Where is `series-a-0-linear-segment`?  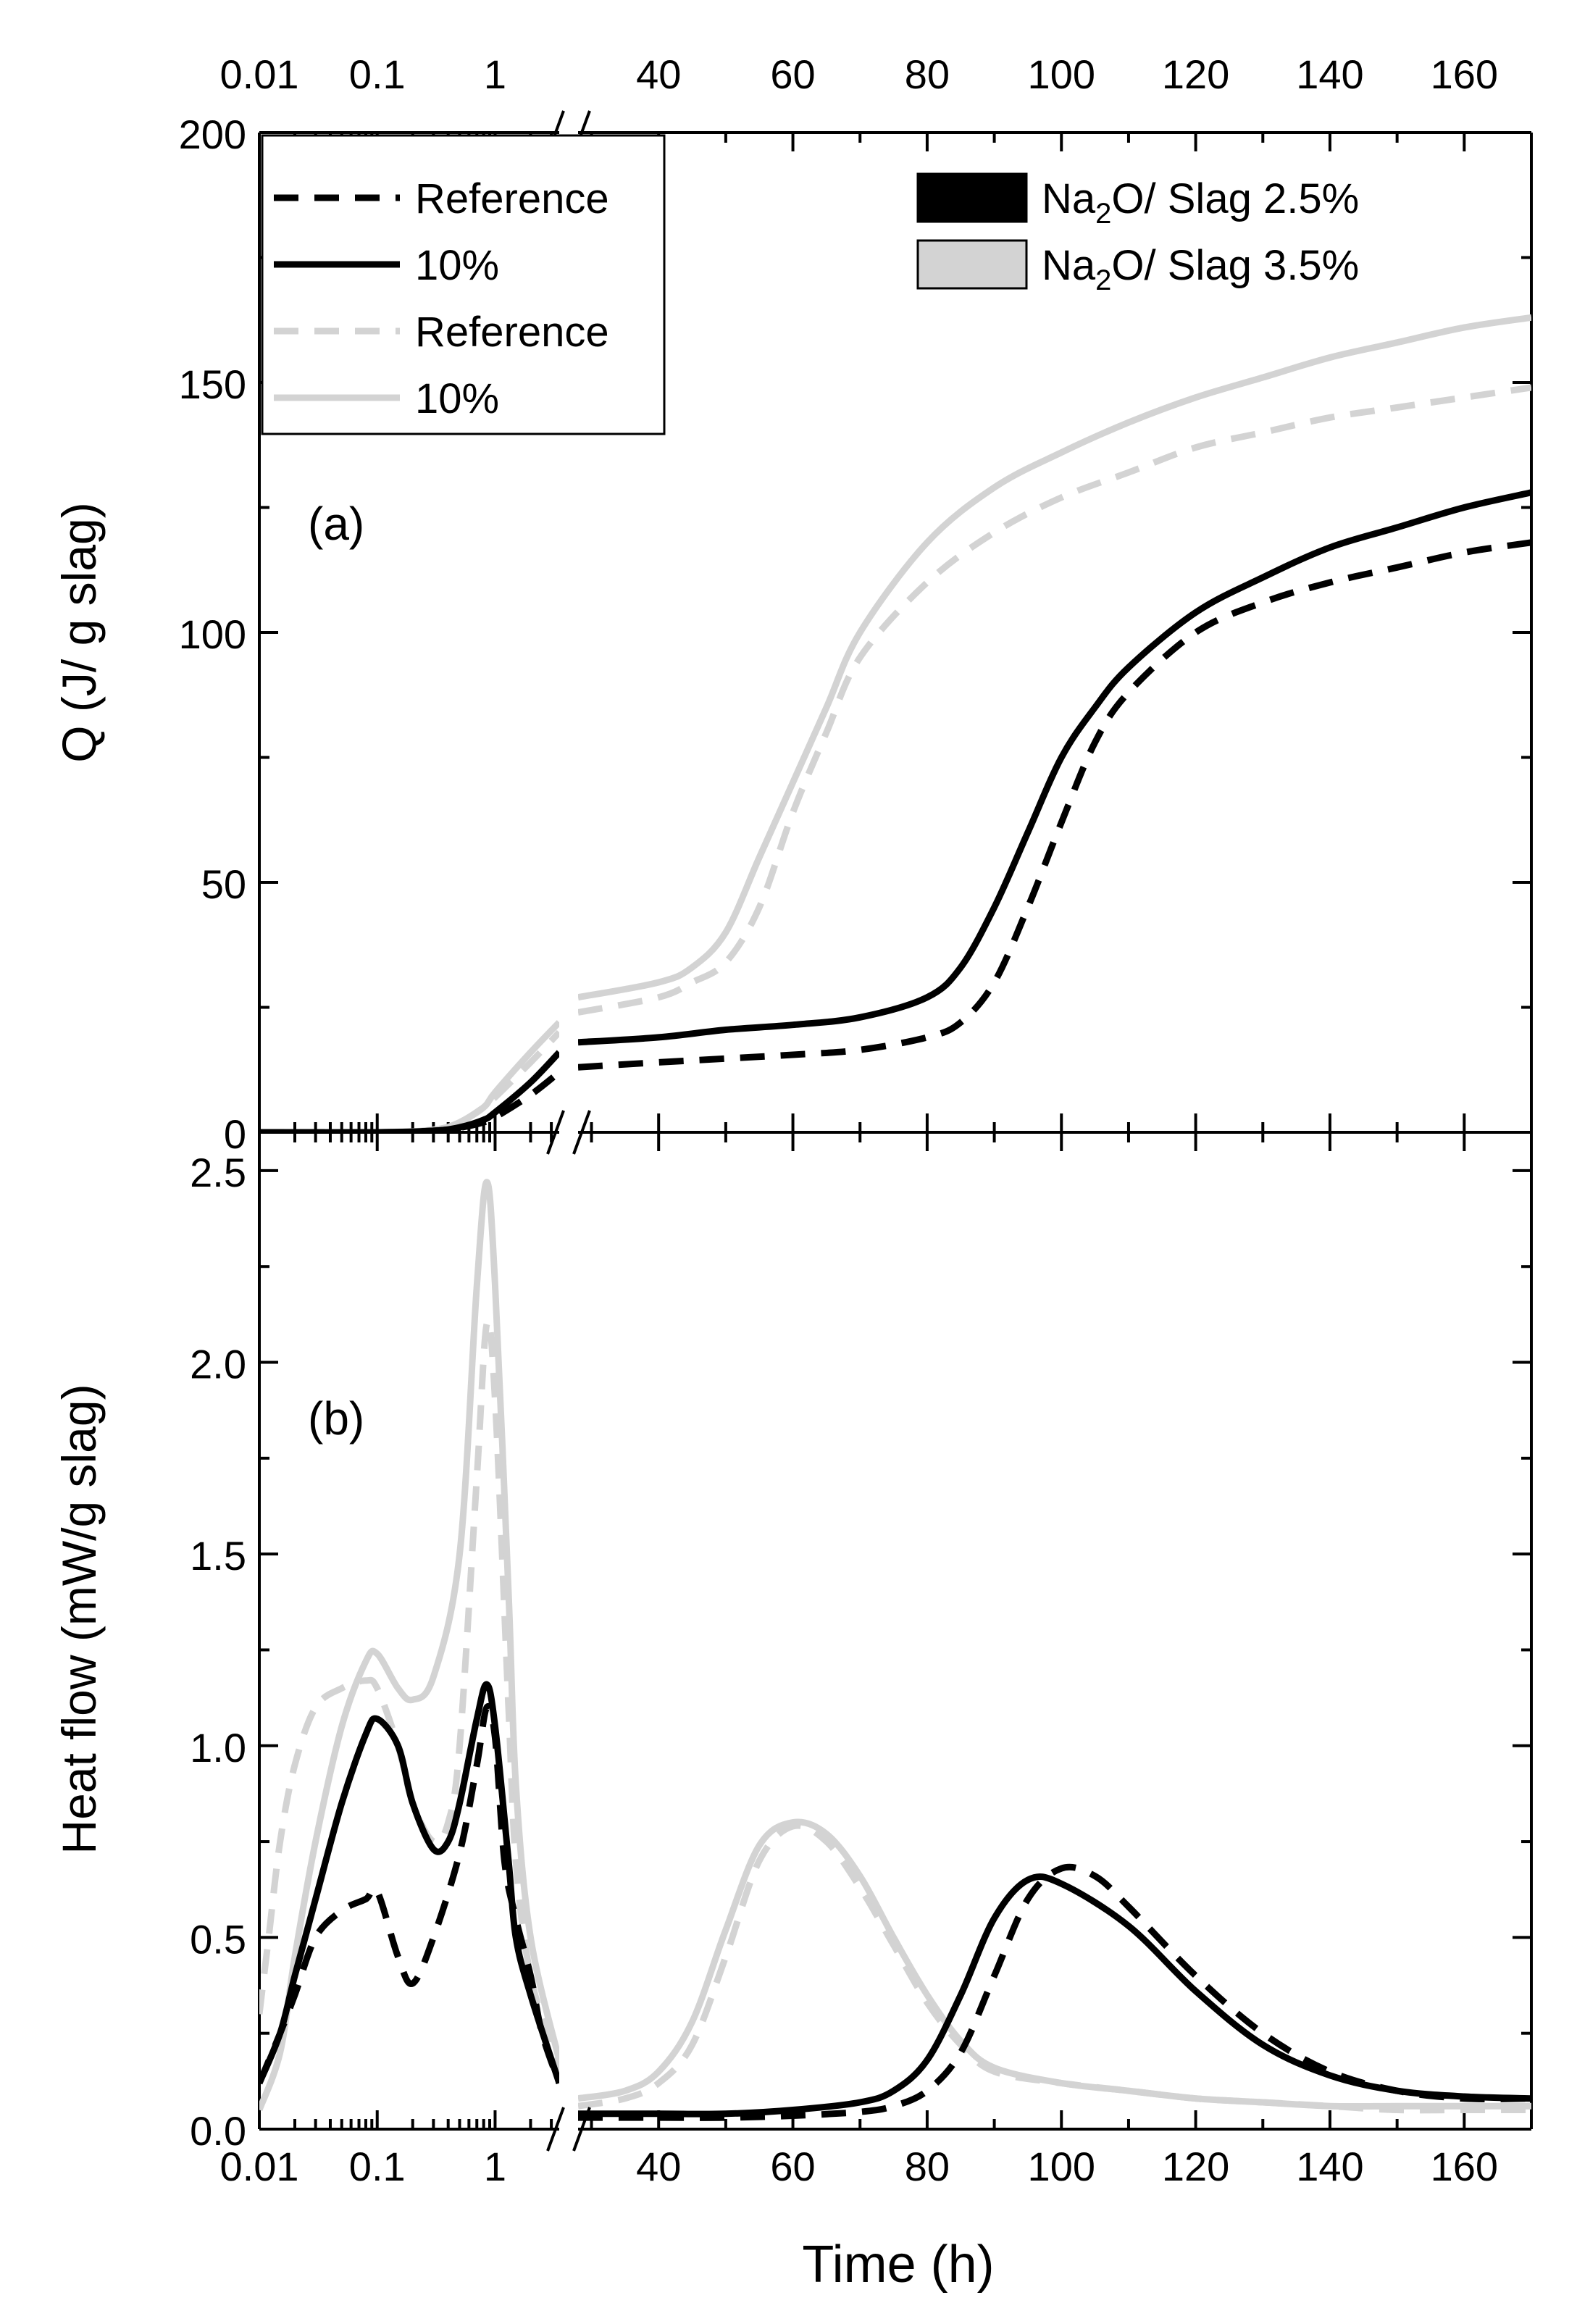
series-a-0-linear-segment is located at coordinates (1054, 805).